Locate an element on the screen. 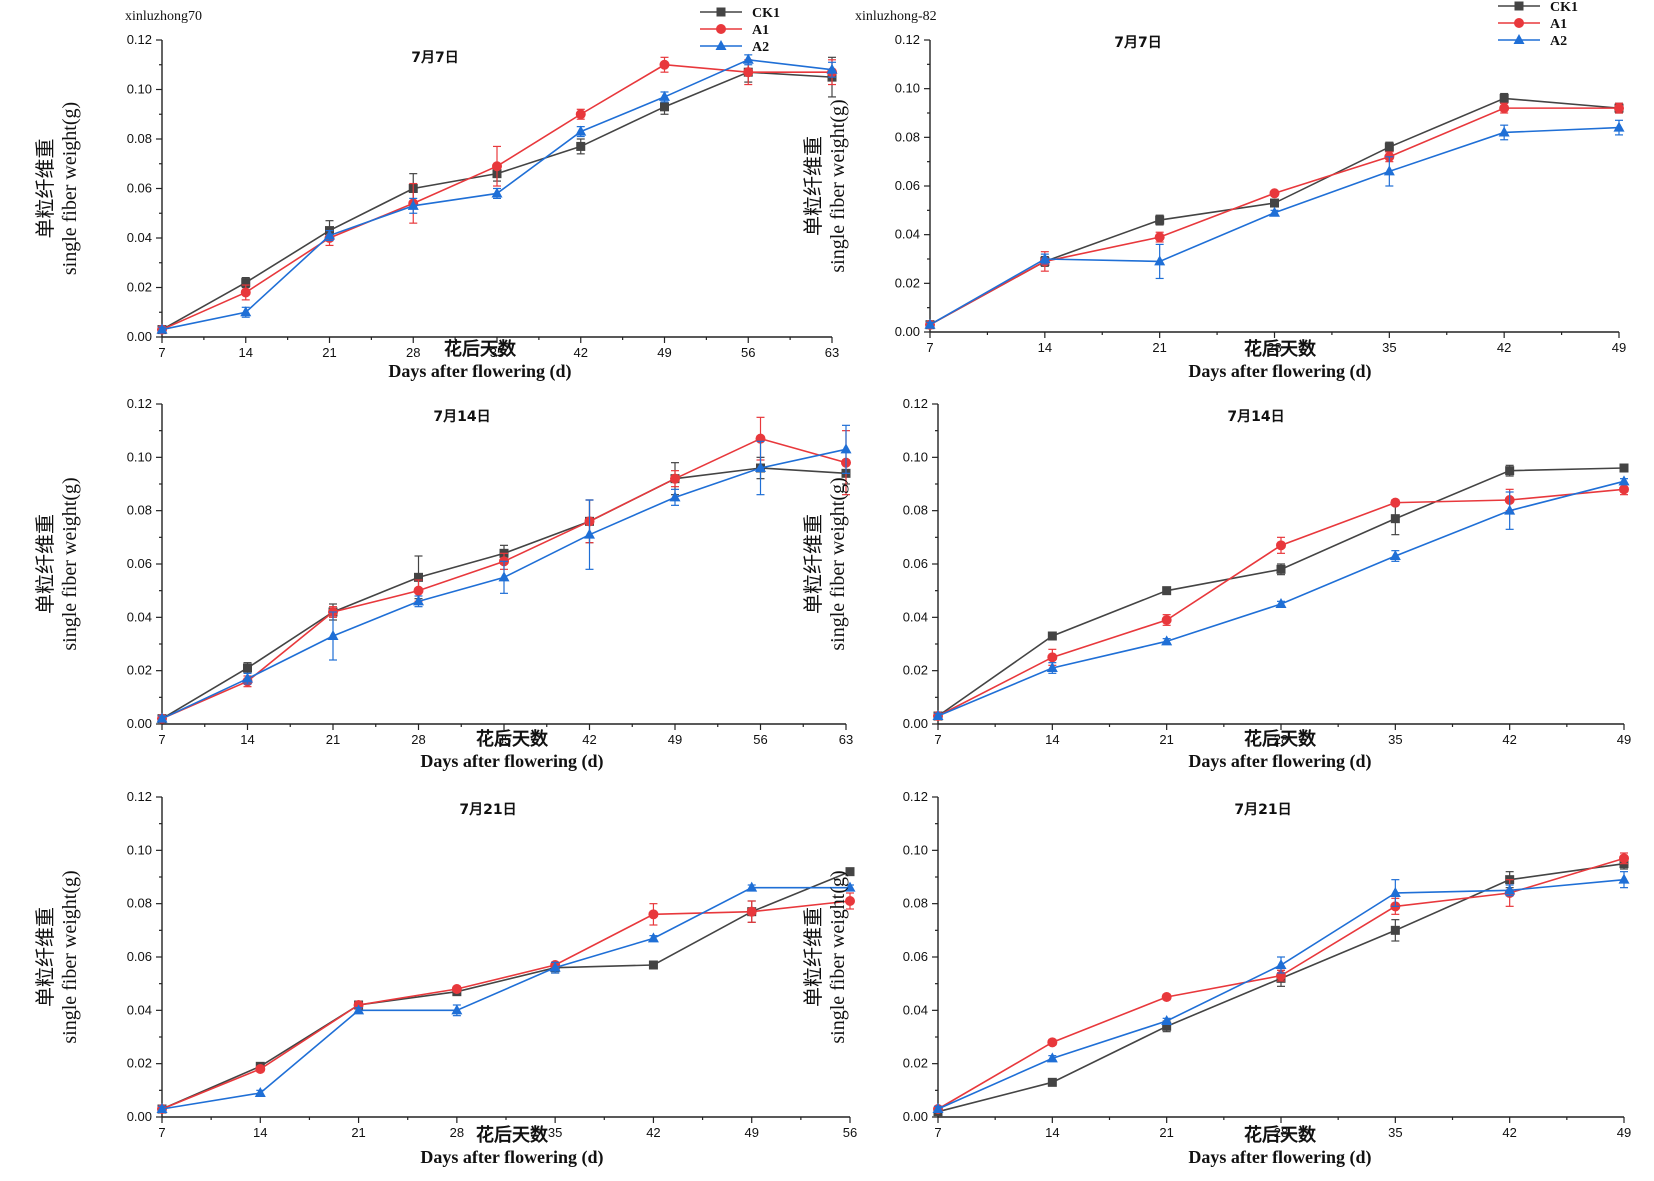 This screenshot has width=1654, height=1181. y-tick-label: 0.10 is located at coordinates (907, 88).